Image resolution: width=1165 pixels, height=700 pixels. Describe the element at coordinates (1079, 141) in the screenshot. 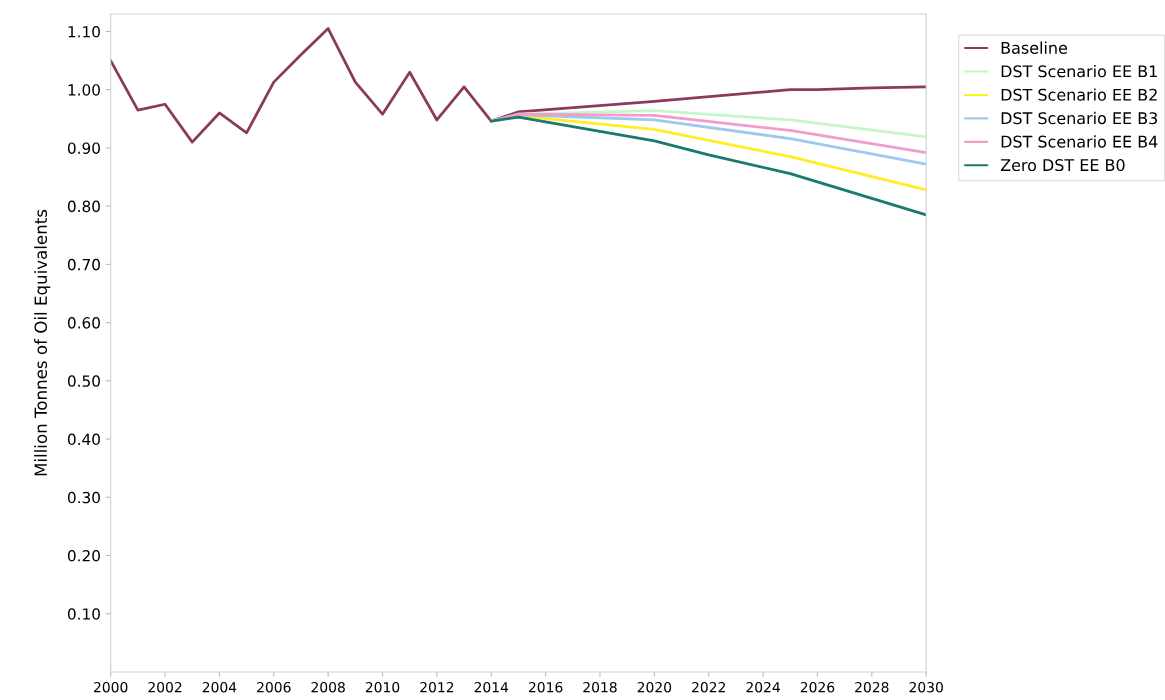

I see `legend-label: DST Scenario EE B4` at that location.